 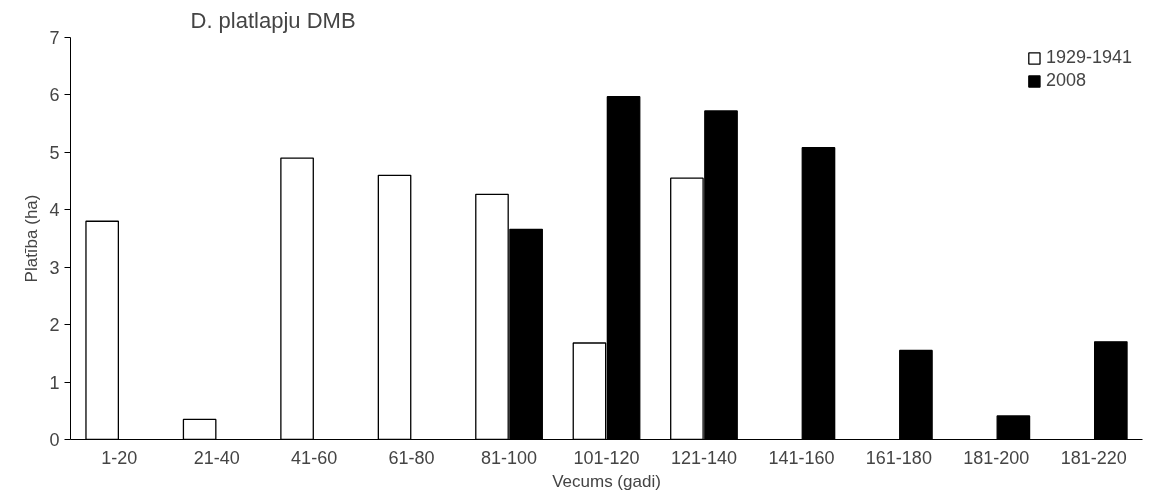 I want to click on x-tick-label: 61-80, so click(x=411, y=457).